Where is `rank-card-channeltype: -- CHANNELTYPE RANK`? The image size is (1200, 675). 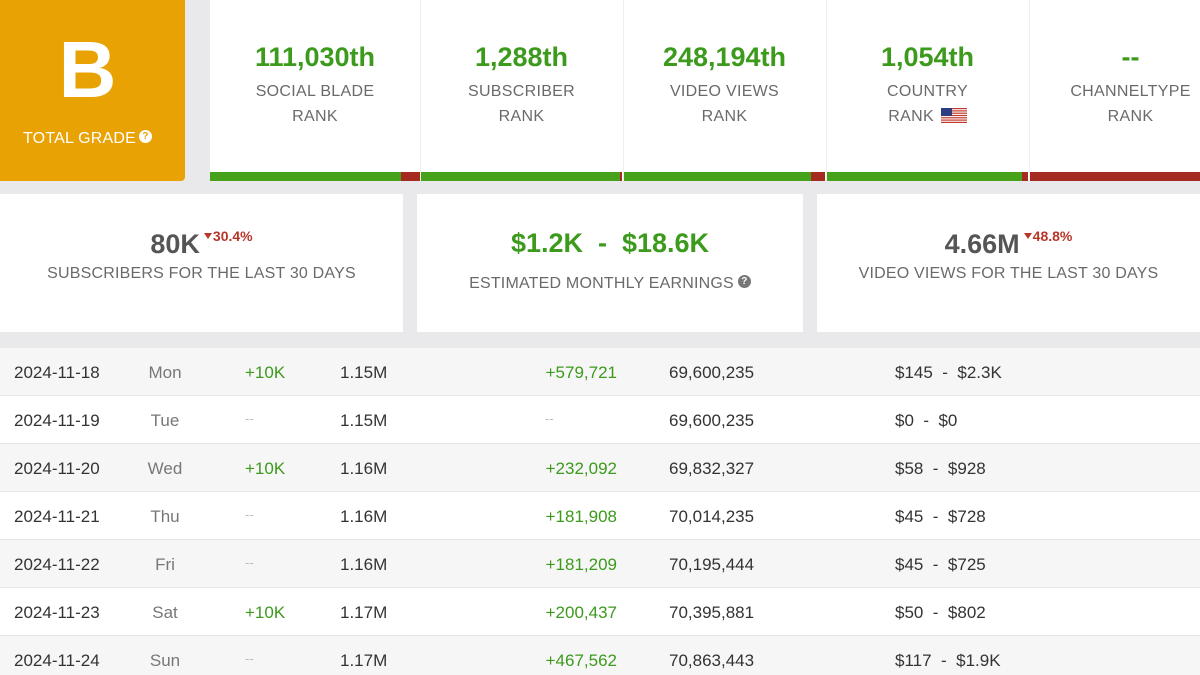 rank-card-channeltype: -- CHANNELTYPE RANK is located at coordinates (1114, 90).